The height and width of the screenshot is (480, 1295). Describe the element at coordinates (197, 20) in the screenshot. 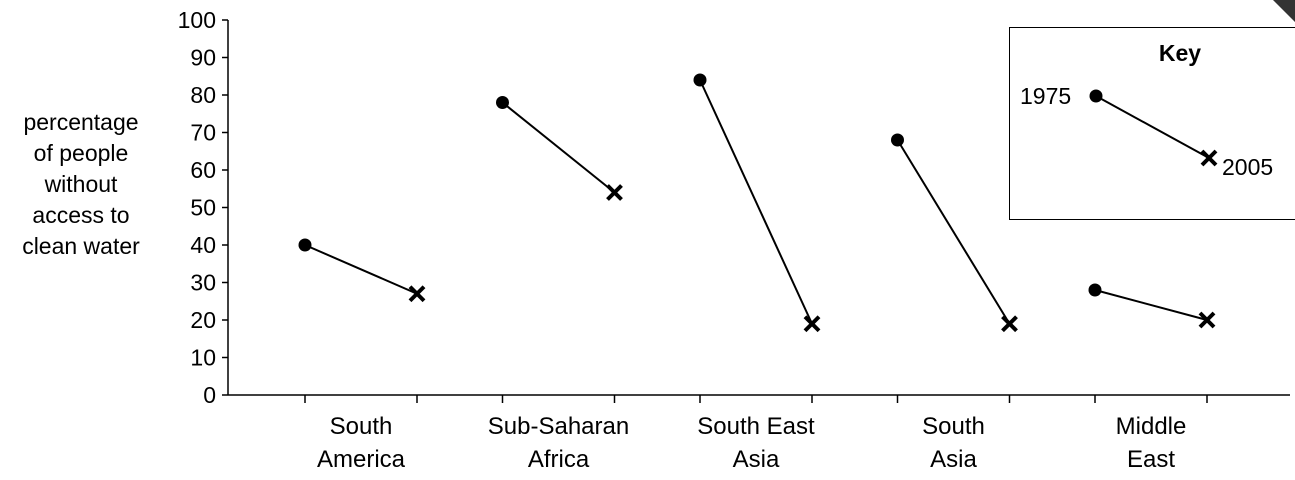

I see `y-tick-label: 100` at that location.